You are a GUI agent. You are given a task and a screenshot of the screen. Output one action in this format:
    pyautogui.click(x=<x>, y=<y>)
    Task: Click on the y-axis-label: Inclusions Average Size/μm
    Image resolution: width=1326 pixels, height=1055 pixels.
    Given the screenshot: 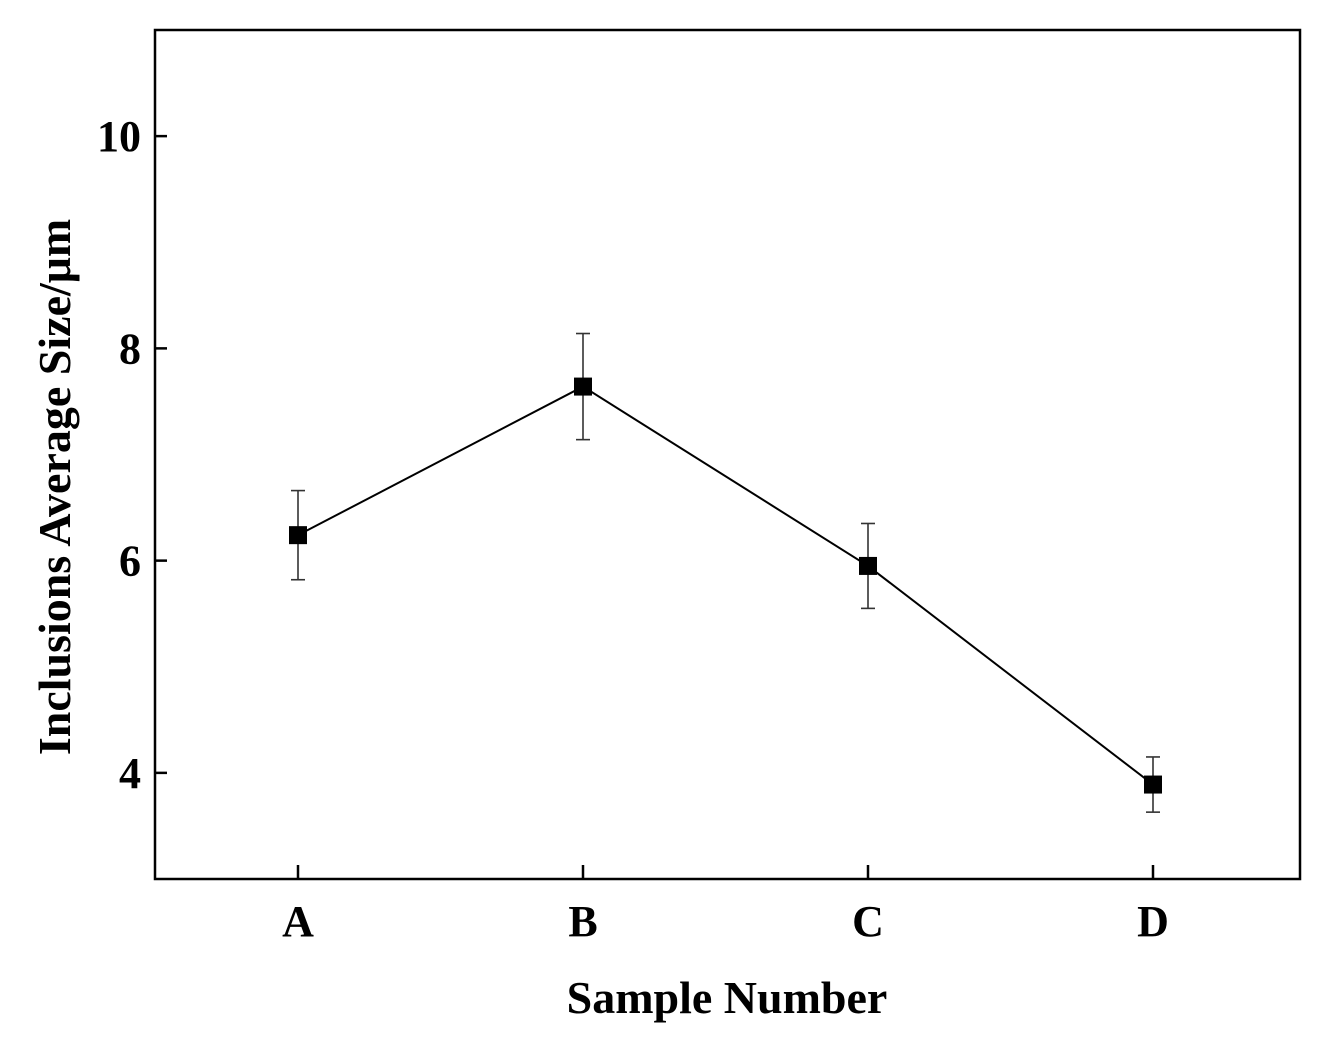 What is the action you would take?
    pyautogui.click(x=54, y=487)
    